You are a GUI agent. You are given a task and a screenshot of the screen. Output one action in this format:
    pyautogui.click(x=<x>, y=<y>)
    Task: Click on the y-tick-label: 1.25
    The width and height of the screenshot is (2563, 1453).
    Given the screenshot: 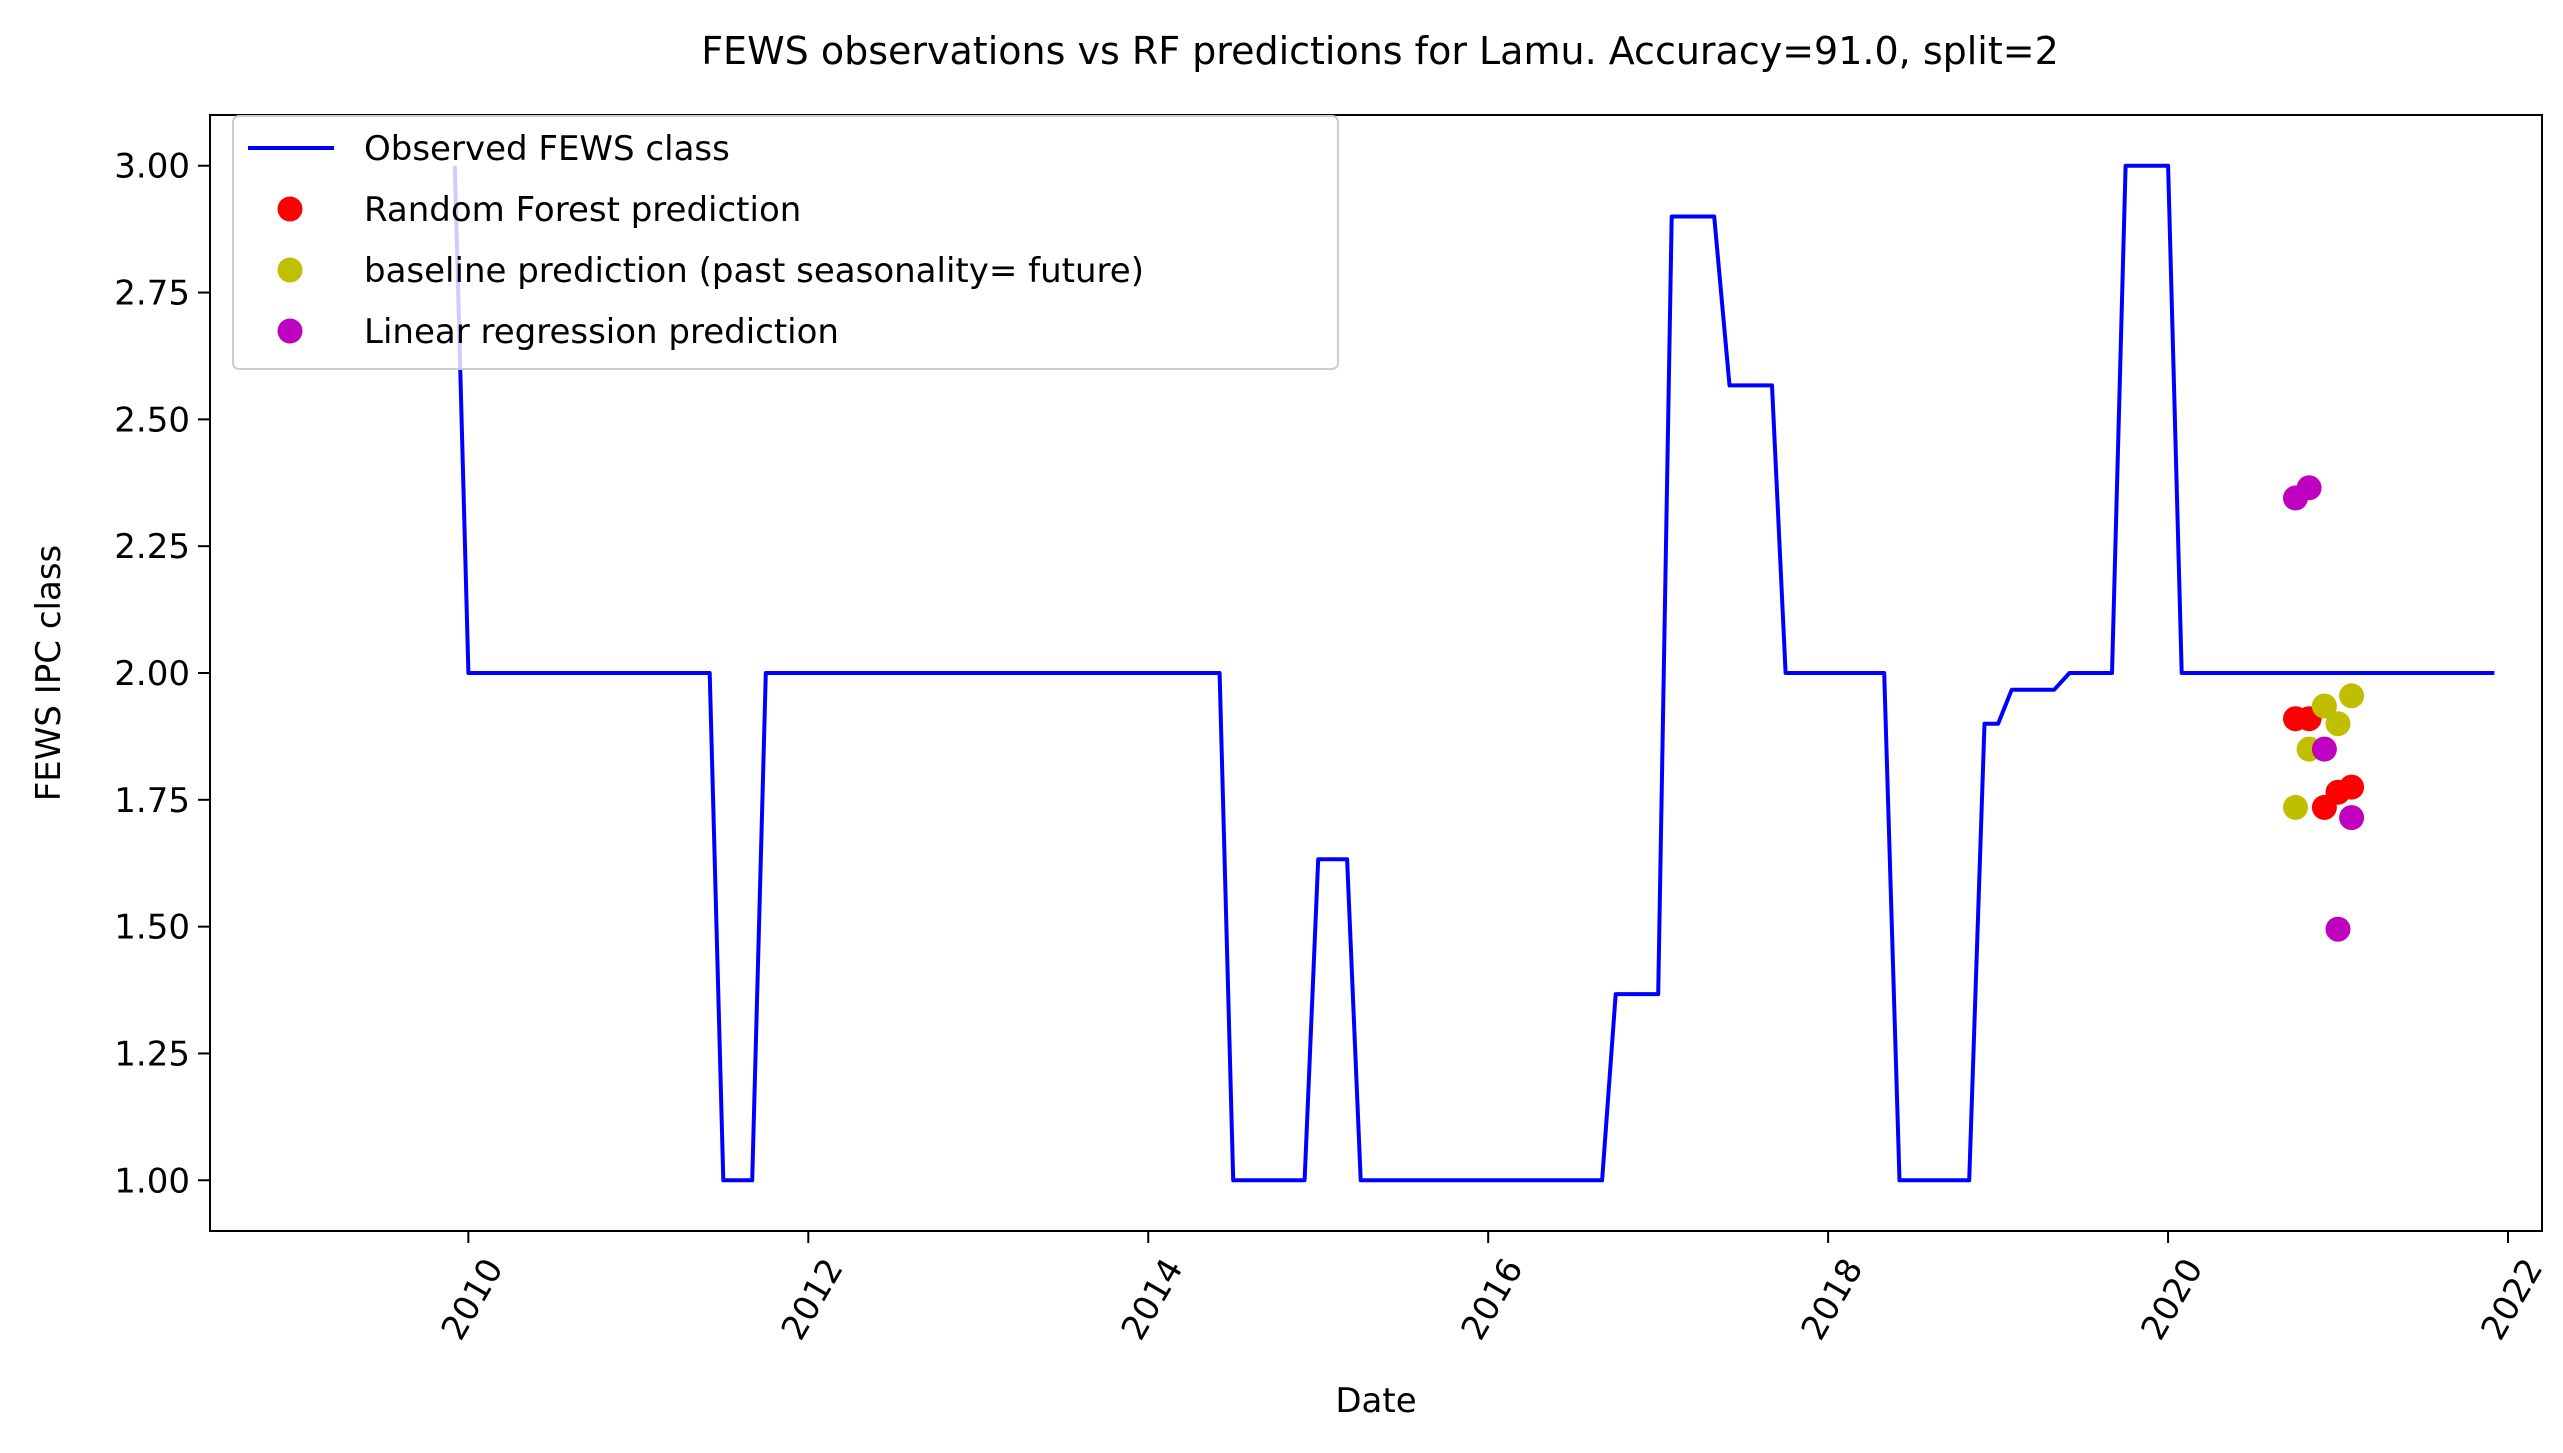 What is the action you would take?
    pyautogui.click(x=152, y=1054)
    